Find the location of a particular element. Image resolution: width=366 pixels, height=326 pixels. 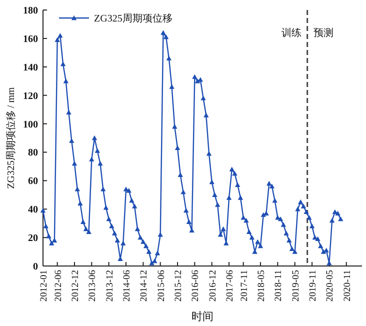

annotation: 训练 is located at coordinates (291, 33).